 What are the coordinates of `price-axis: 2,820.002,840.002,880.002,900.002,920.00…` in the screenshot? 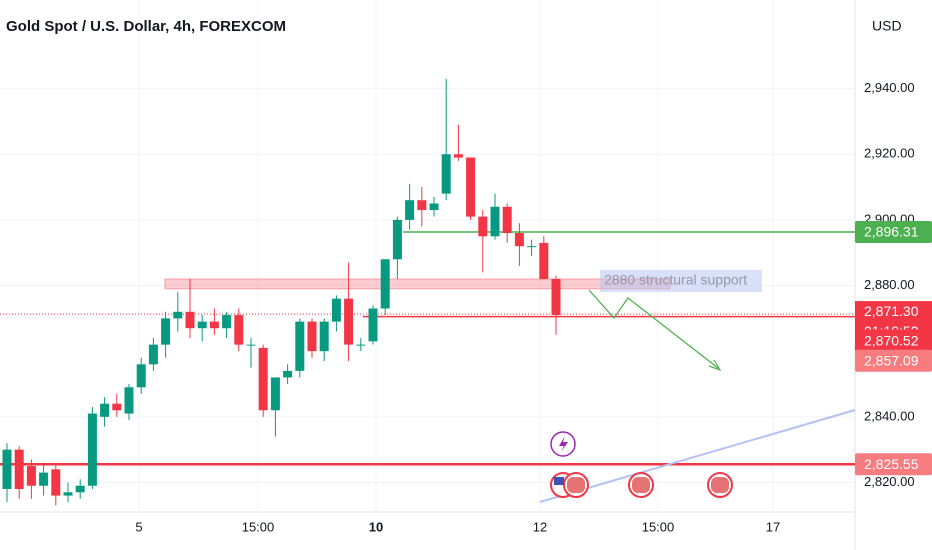 It's located at (893, 284).